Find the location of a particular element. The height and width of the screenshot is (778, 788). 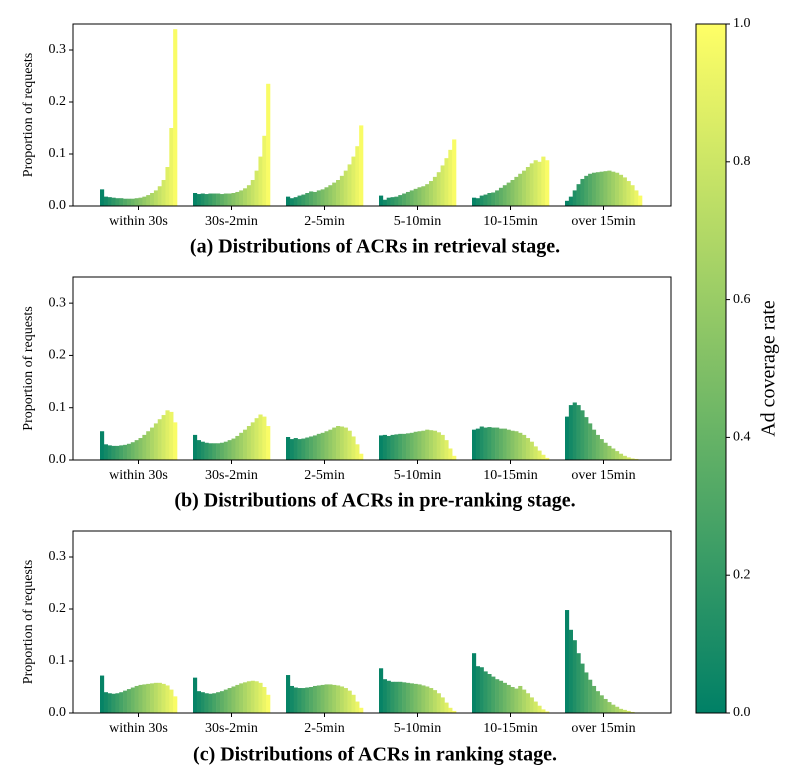

y-tick-label: 0.3 is located at coordinates (58, 49).